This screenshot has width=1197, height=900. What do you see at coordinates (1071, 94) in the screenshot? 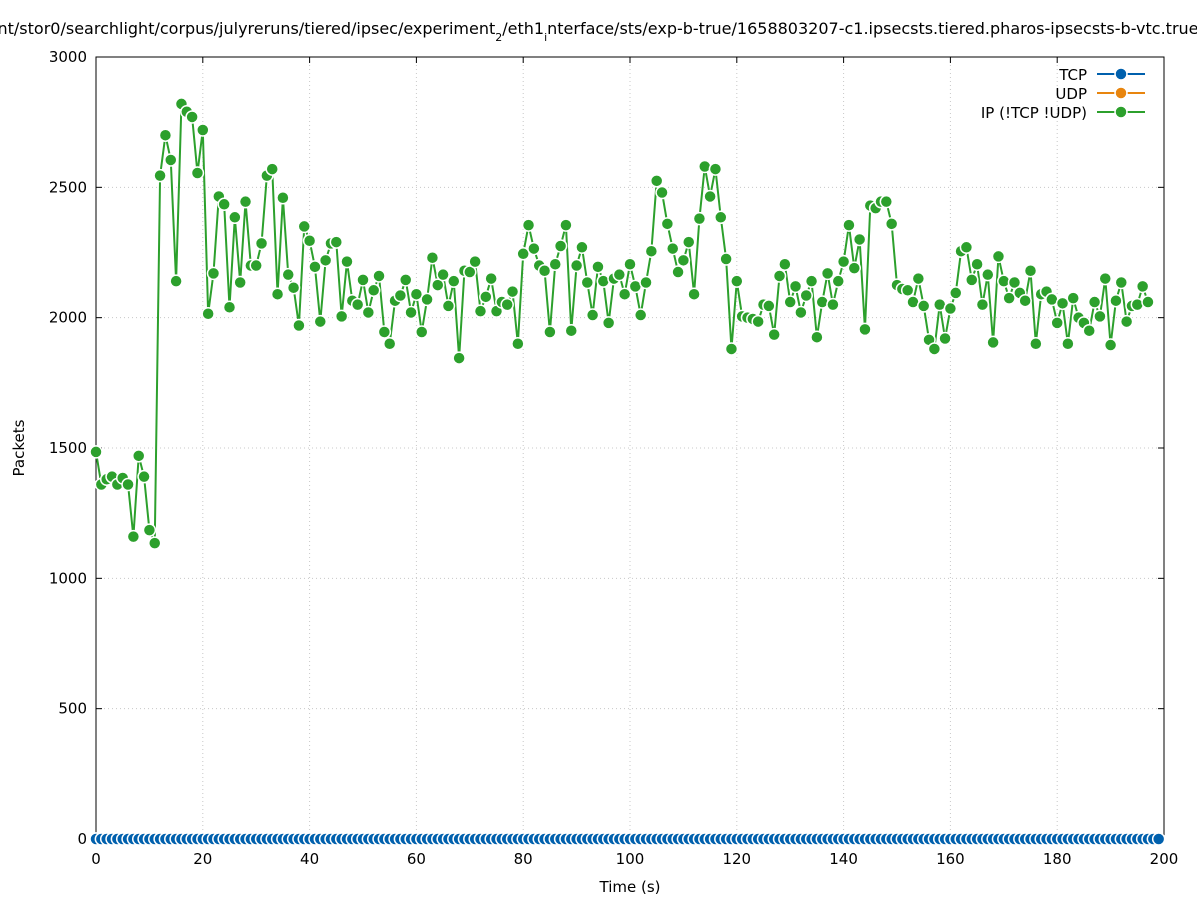
I see `legend-label-udp: UDP` at bounding box center [1071, 94].